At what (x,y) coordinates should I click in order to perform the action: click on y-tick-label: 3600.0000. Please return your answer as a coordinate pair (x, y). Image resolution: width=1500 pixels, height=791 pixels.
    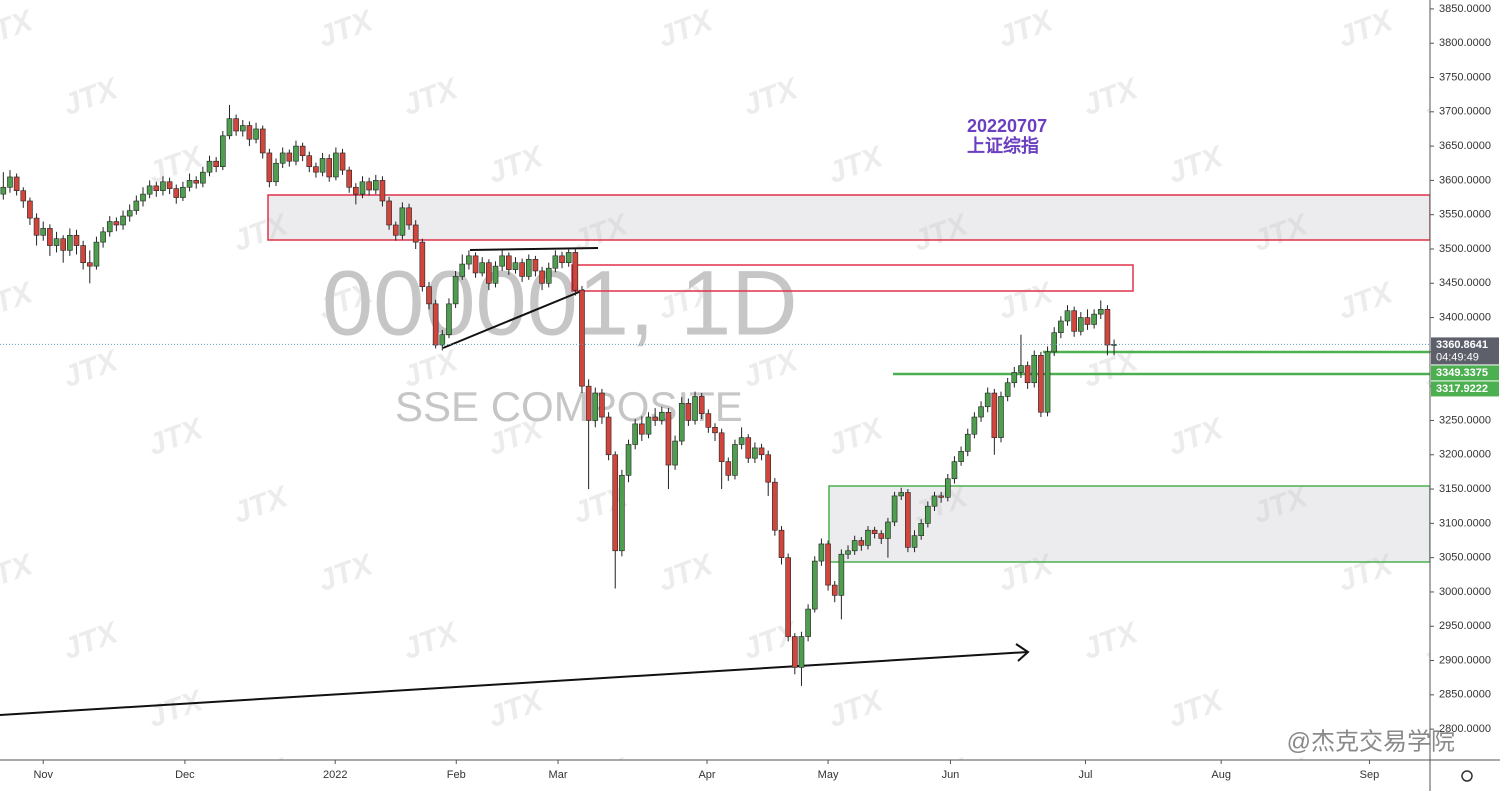
    Looking at the image, I should click on (1465, 180).